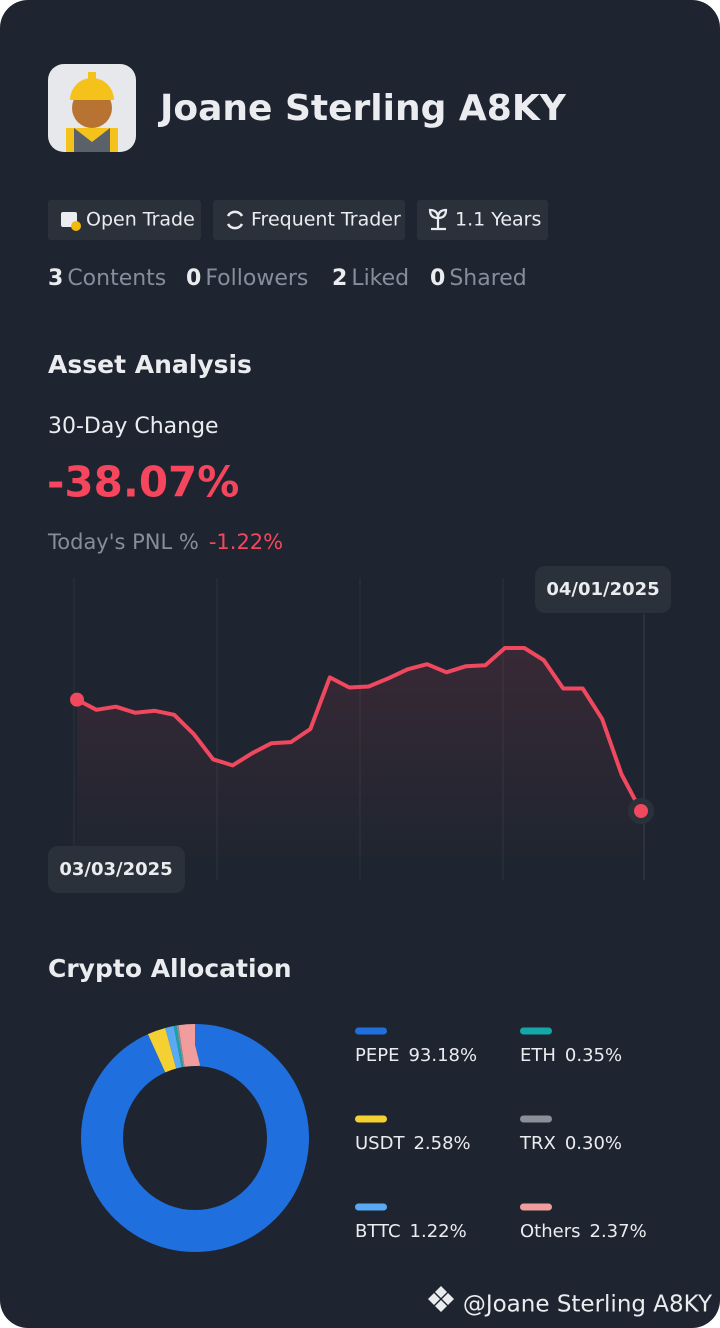 The height and width of the screenshot is (1328, 720). Describe the element at coordinates (380, 1143) in the screenshot. I see `legend-name: USDT` at that location.